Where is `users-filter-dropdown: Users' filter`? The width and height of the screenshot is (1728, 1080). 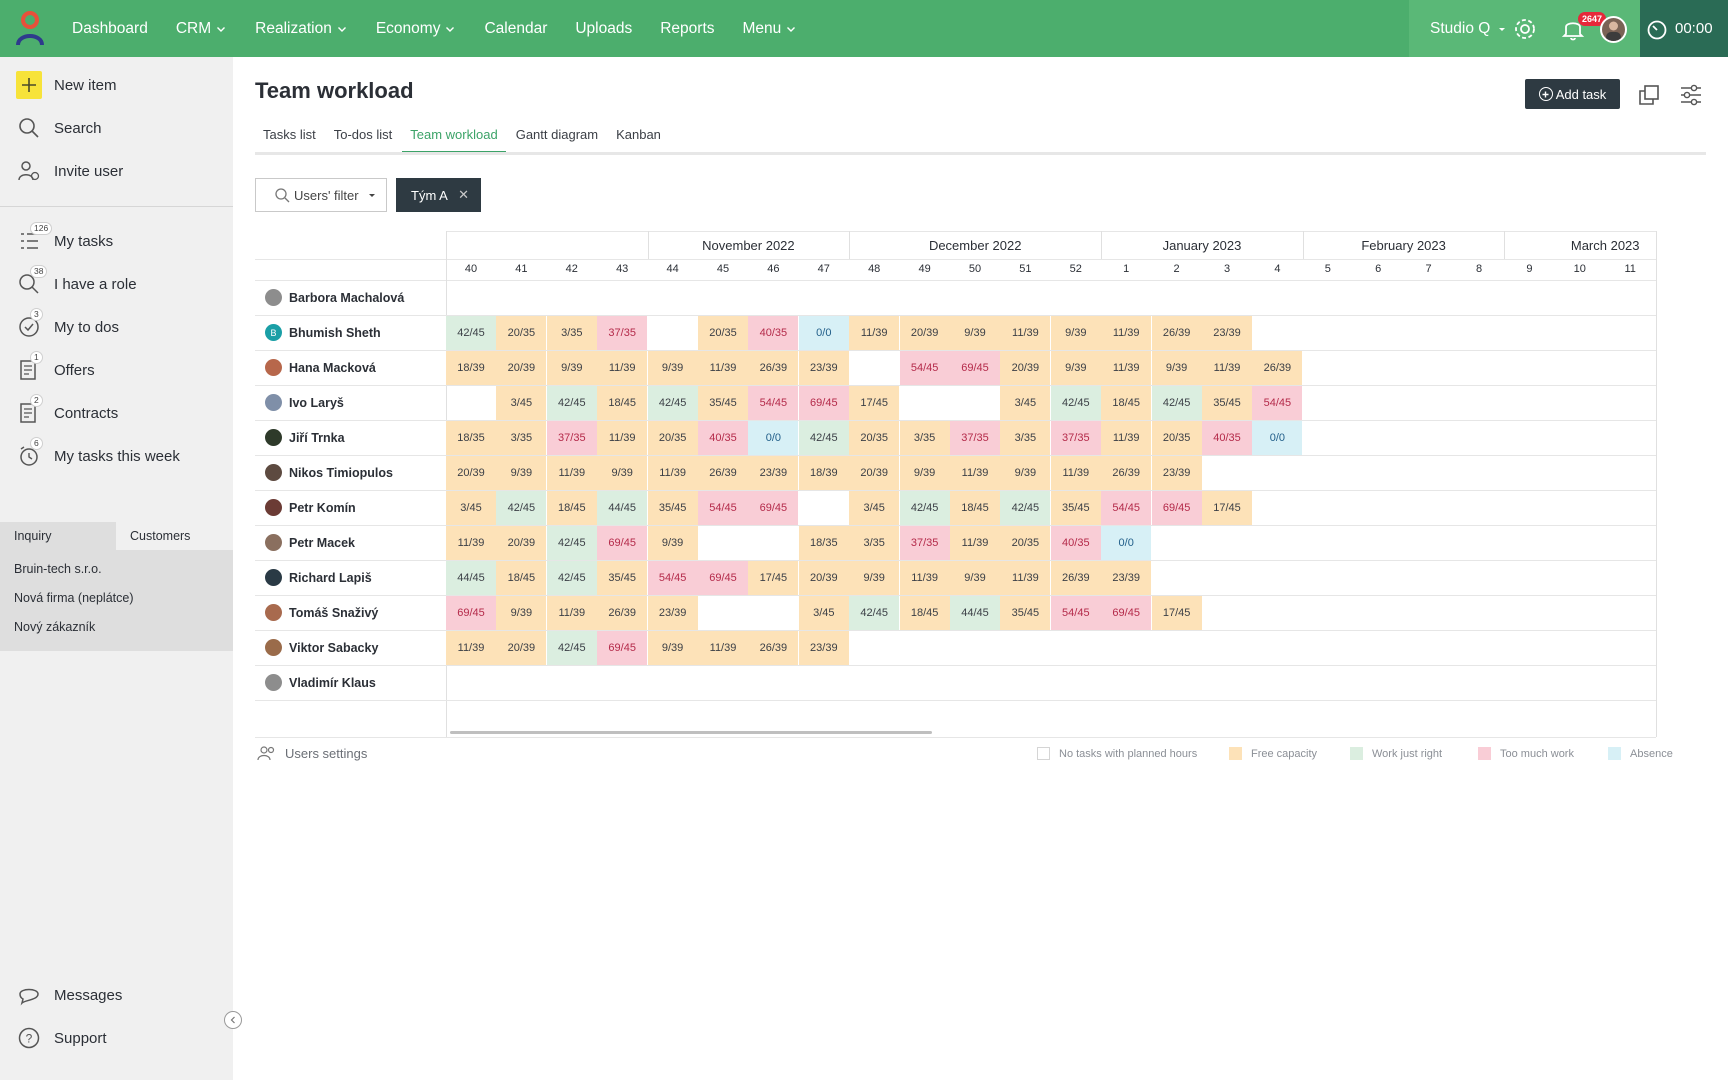
users-filter-dropdown: Users' filter is located at coordinates (321, 195).